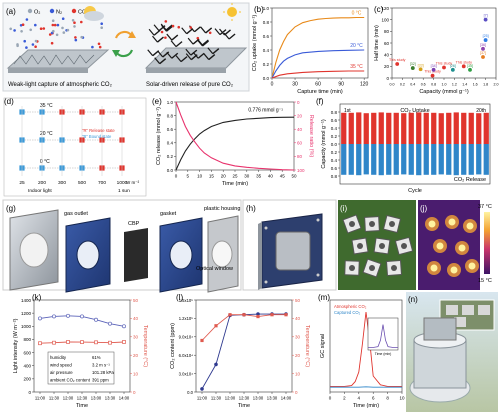 The image size is (500, 414). I want to click on x-tick-label: 4, so click(359, 398).